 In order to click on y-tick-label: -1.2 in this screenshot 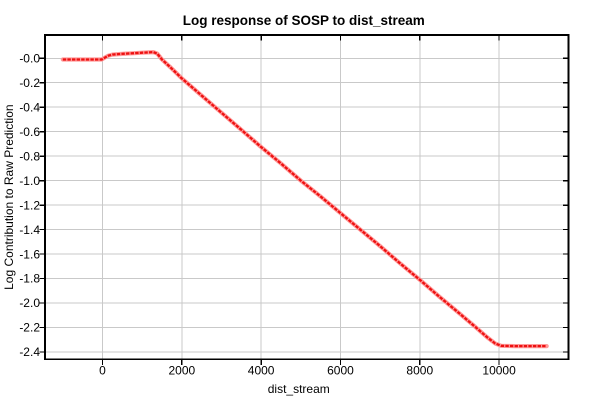, I will do `click(29, 205)`.